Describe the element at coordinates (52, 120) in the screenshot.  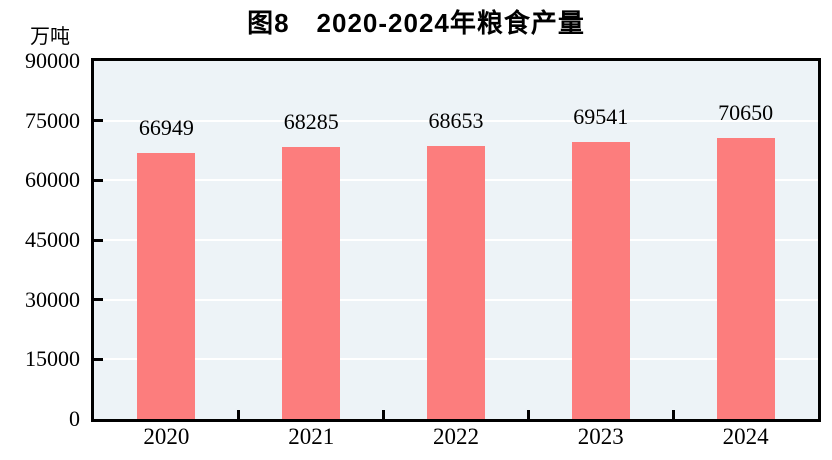
I see `y-axis-tick-label: 75000` at that location.